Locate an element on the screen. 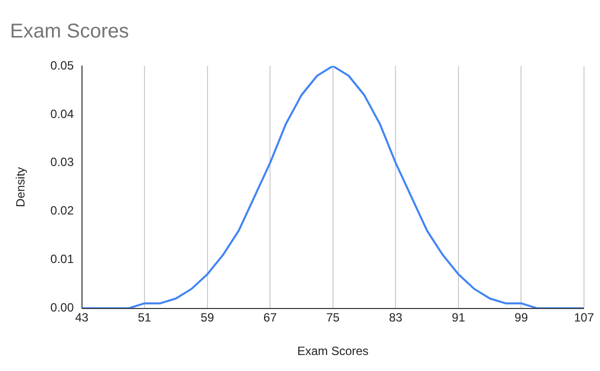  y-tick-label: 0.05 is located at coordinates (62, 65).